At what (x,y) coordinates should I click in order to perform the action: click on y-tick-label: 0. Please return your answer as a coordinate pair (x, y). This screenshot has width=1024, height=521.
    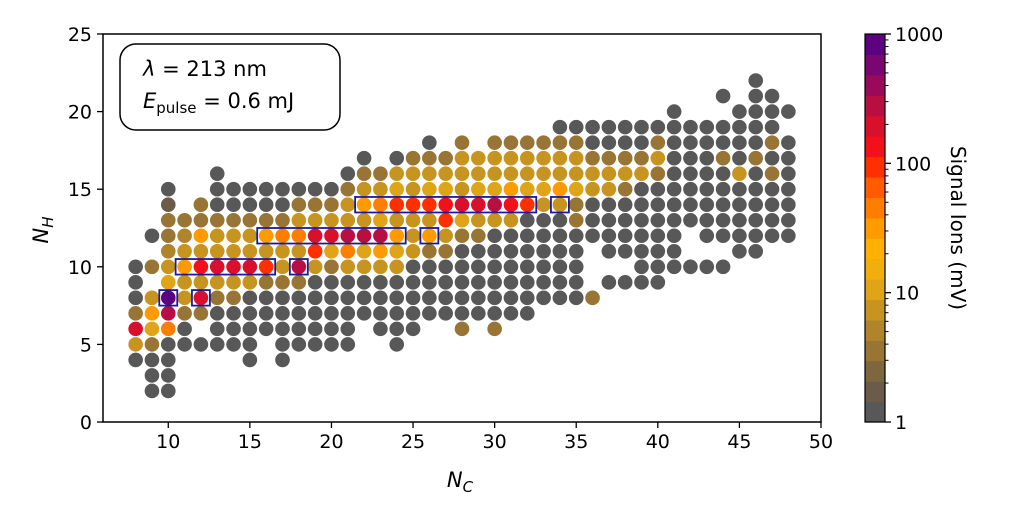
    Looking at the image, I should click on (86, 423).